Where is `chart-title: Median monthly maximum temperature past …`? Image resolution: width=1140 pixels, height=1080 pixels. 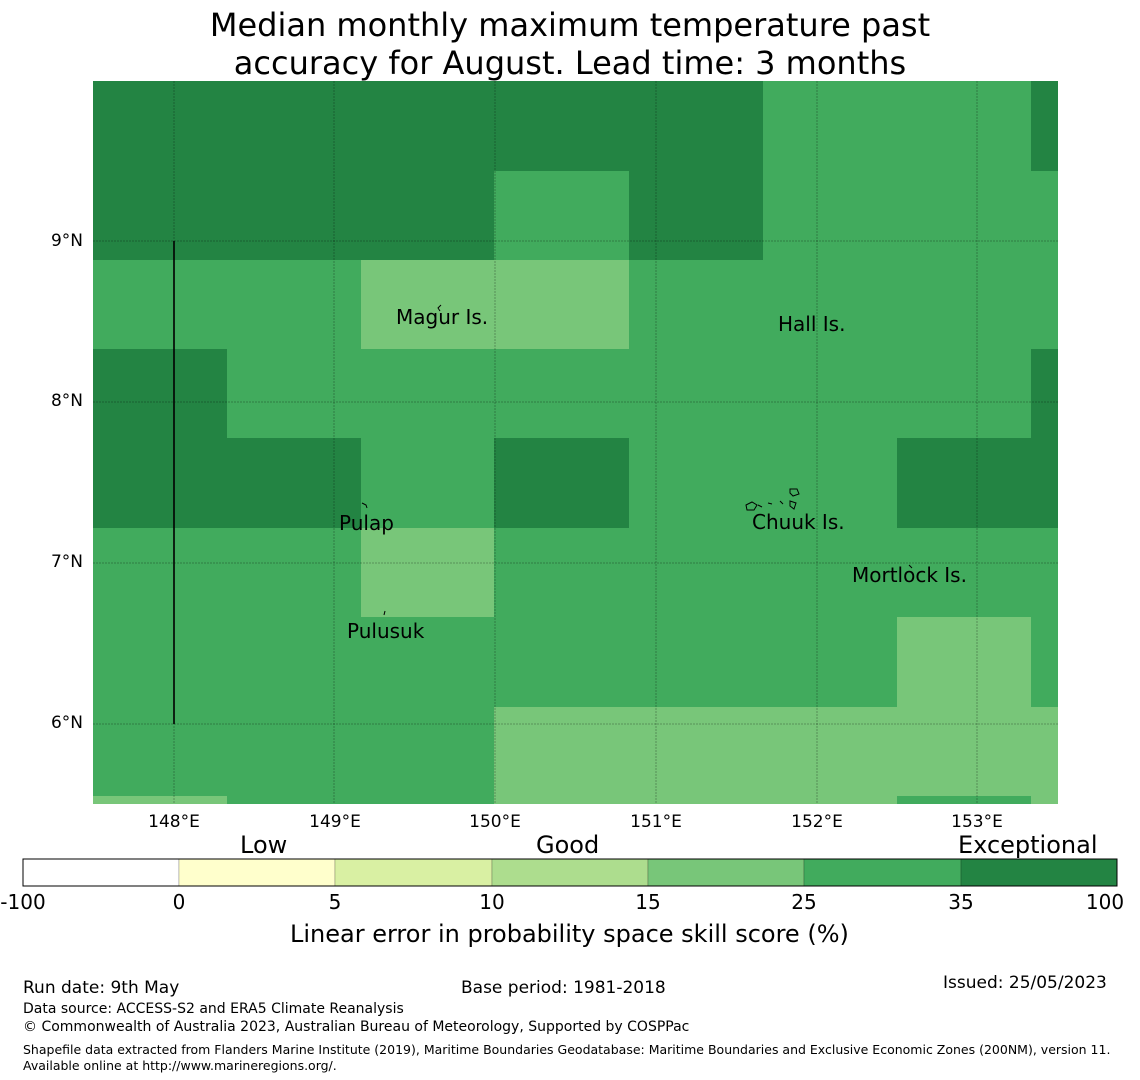 chart-title: Median monthly maximum temperature past … is located at coordinates (570, 44).